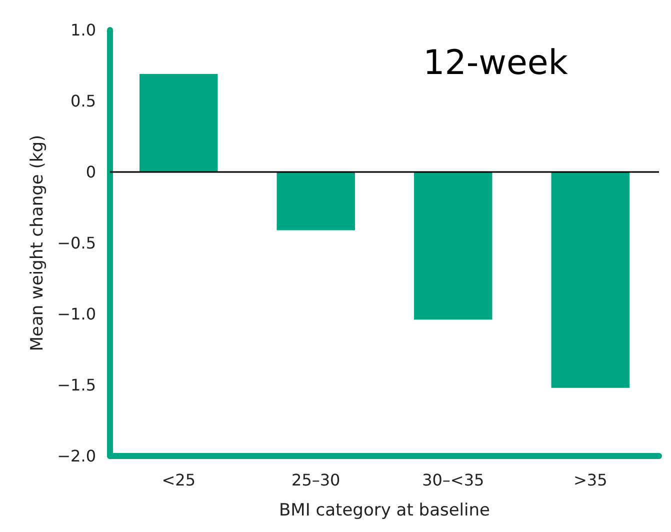 The image size is (671, 532). I want to click on y-tick-label: −0.5, so click(76, 243).